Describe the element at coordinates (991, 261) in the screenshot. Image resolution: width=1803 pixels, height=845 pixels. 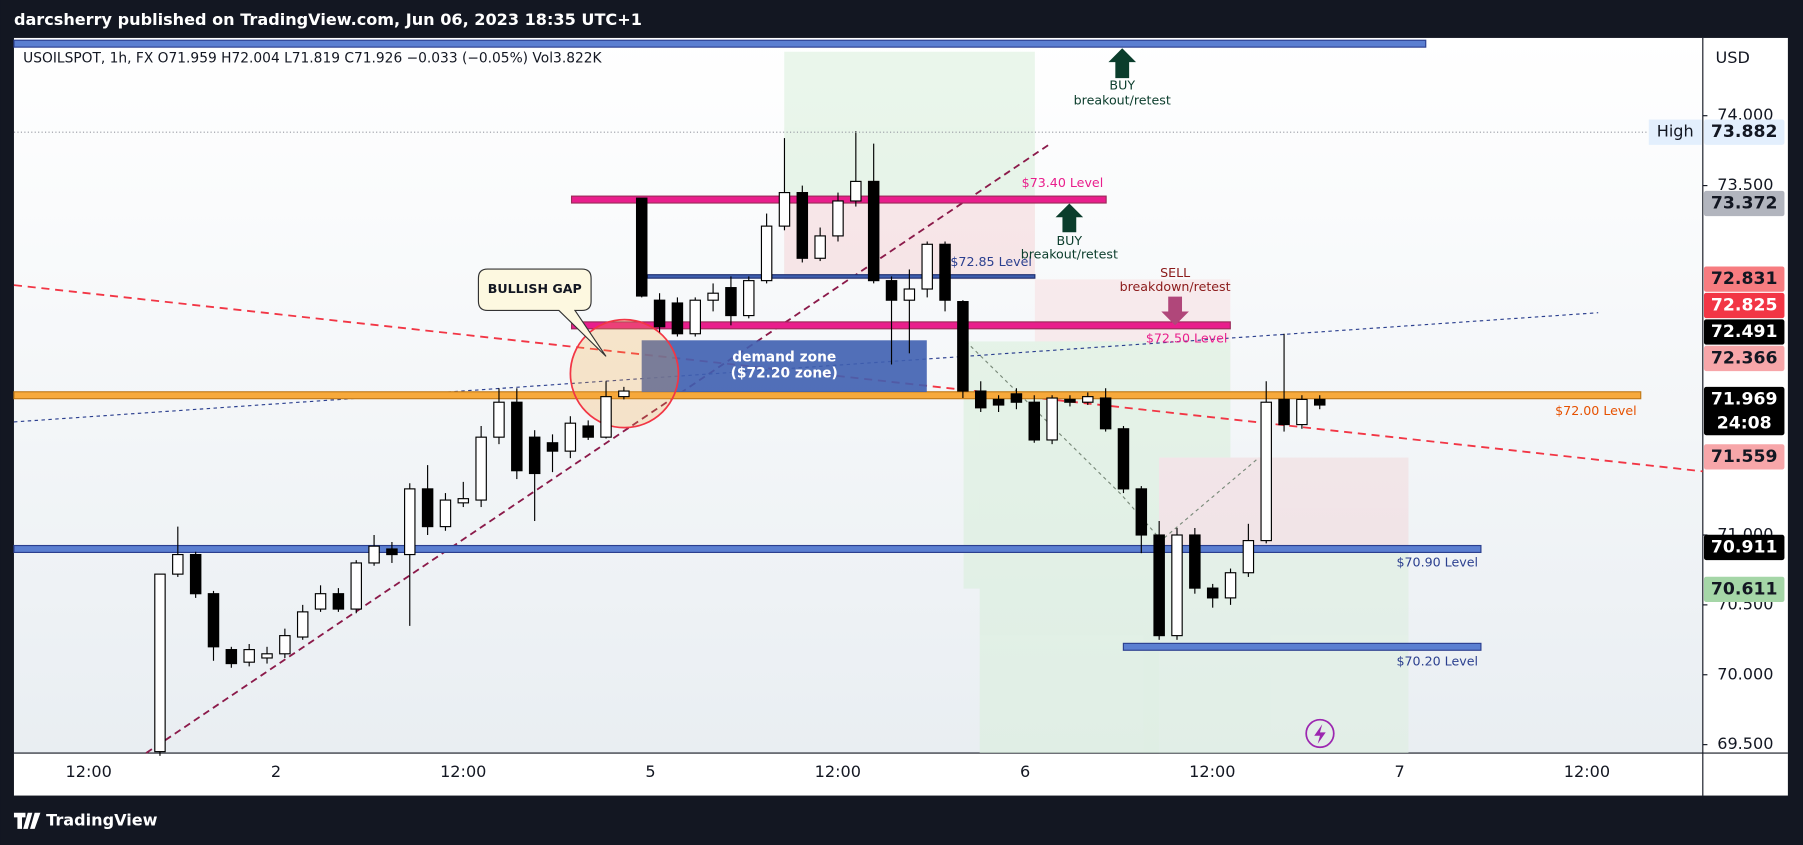
I see `level-label: $72.85 Level` at that location.